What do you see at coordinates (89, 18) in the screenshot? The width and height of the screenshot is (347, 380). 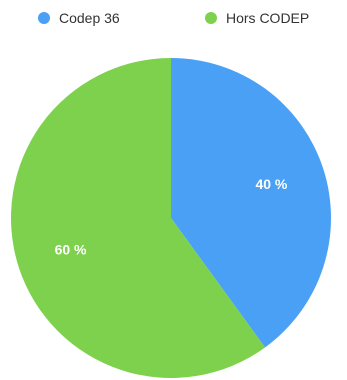 I see `legend-label-codep-36: Codep 36` at bounding box center [89, 18].